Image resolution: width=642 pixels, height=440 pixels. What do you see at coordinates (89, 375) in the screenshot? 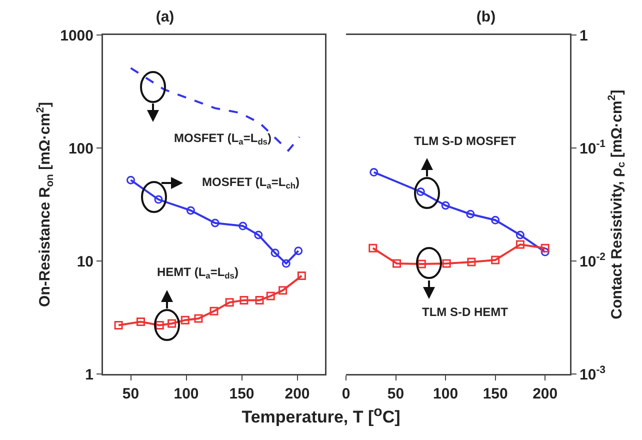
I see `y-tick-label: 1` at bounding box center [89, 375].